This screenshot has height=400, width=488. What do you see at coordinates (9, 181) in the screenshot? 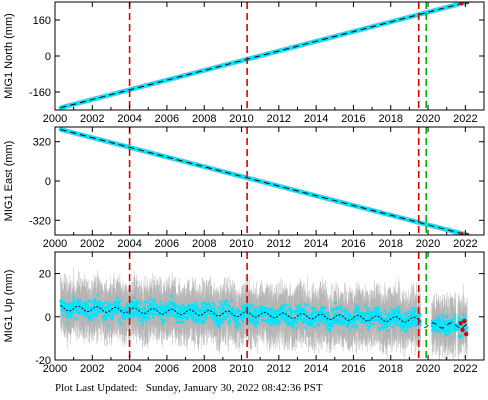
I see `y-axis-label: MIG1 East (mm)` at bounding box center [9, 181].